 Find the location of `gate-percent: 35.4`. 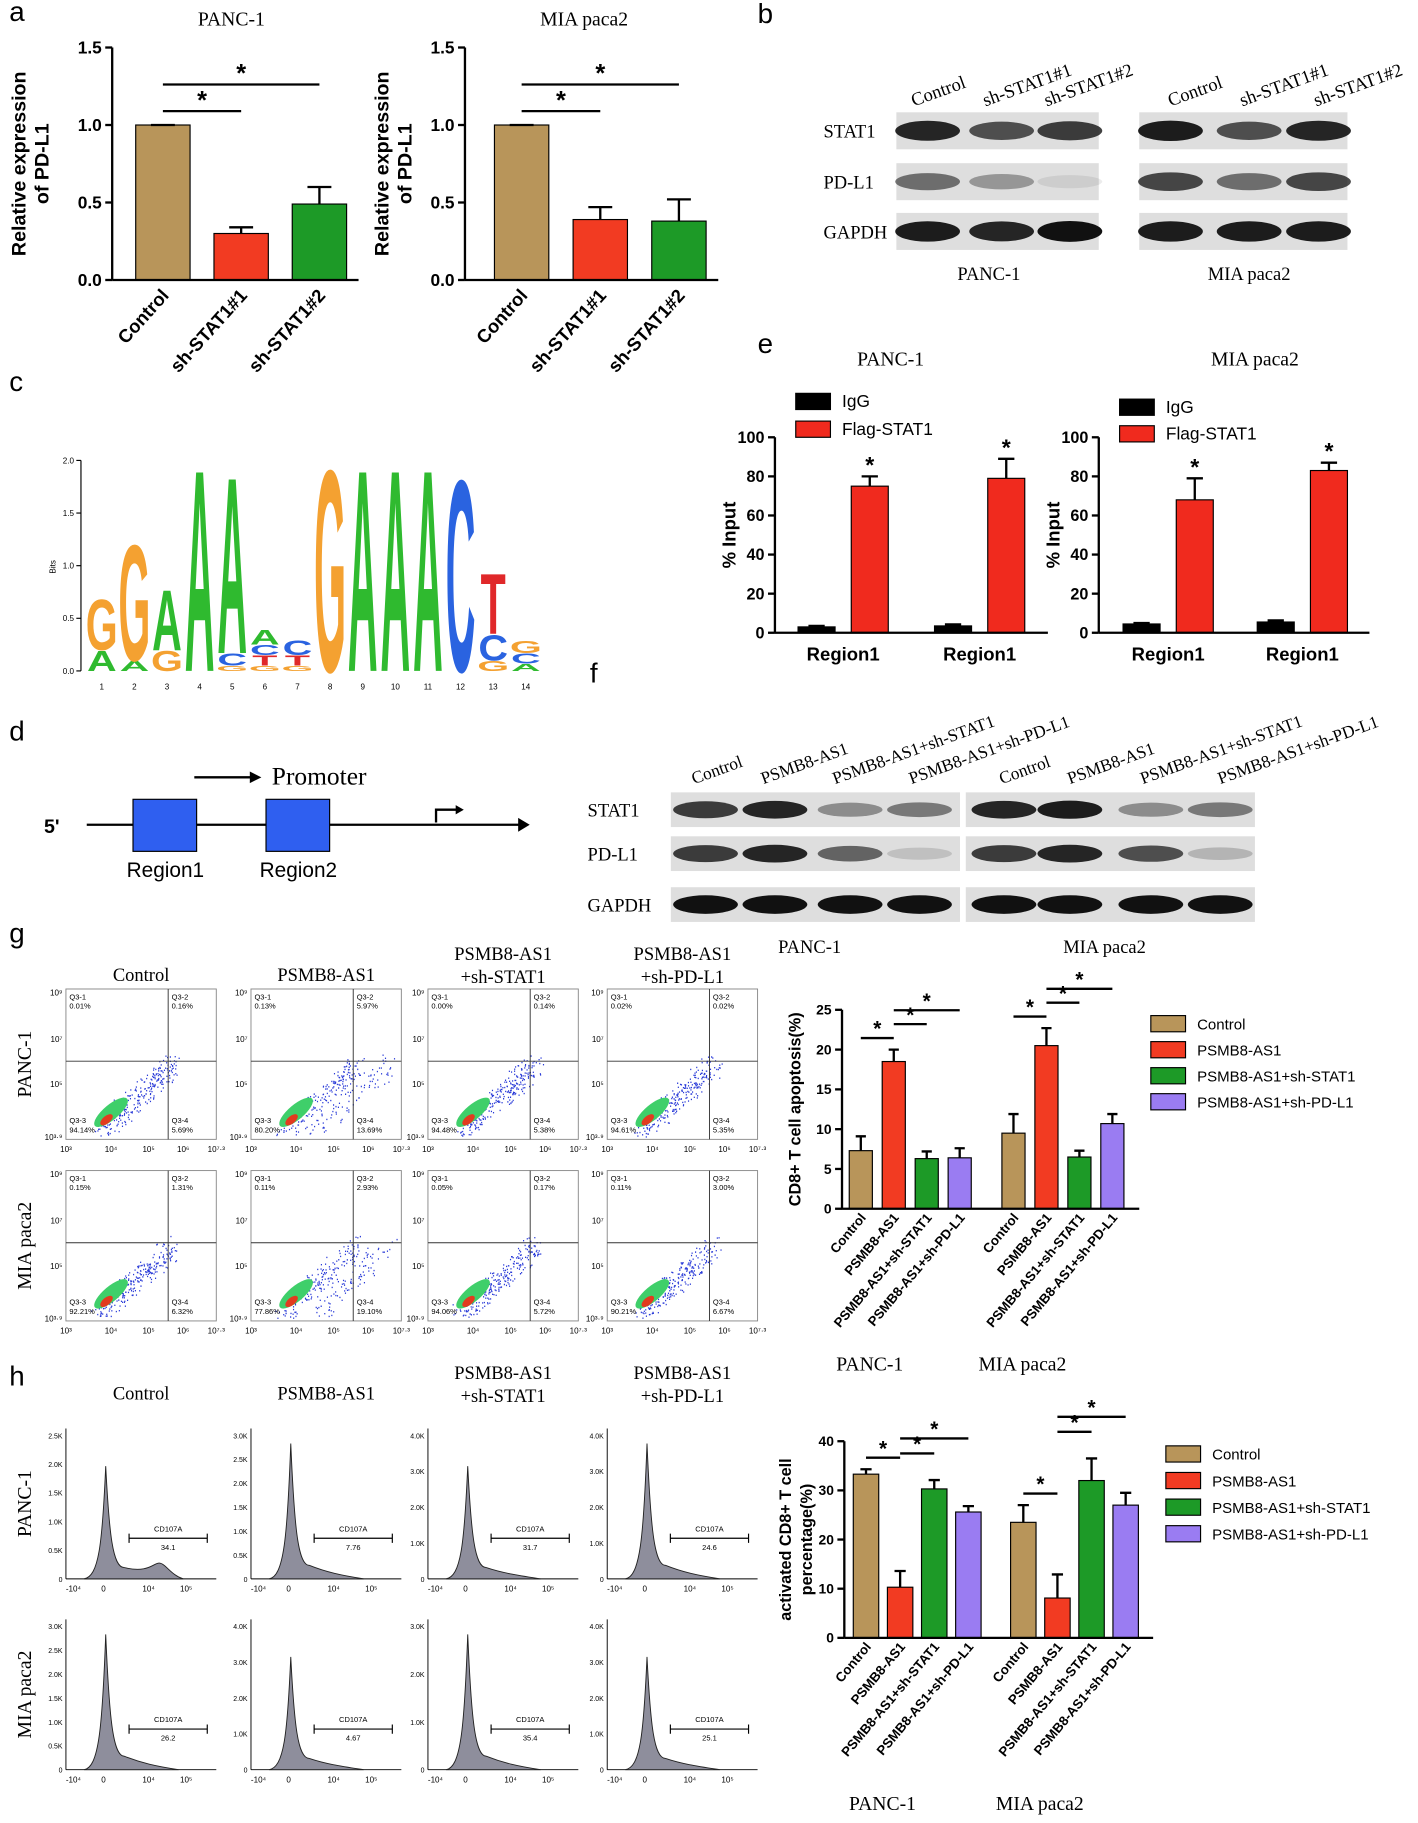

gate-percent: 35.4 is located at coordinates (530, 1738).